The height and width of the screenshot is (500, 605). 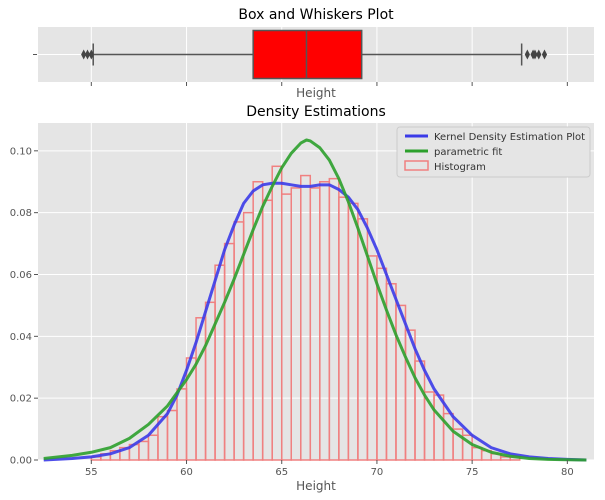 What do you see at coordinates (416, 165) in the screenshot?
I see `legend-swatch-histogram` at bounding box center [416, 165].